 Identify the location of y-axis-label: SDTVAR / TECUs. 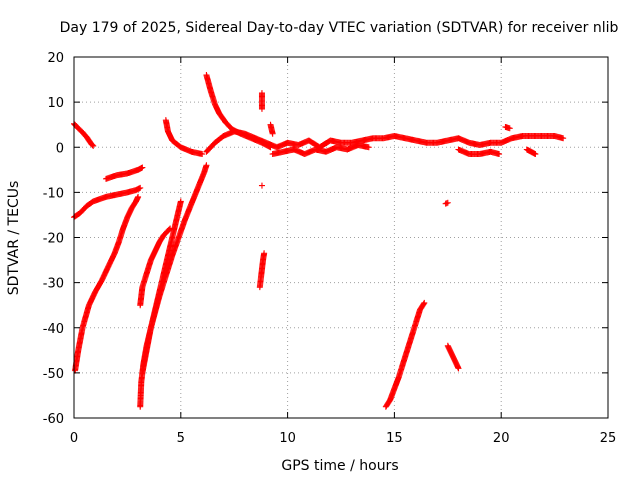
(14, 238).